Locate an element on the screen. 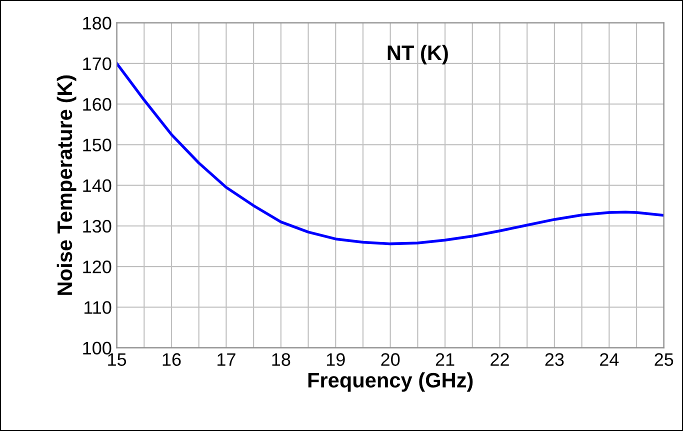 Image resolution: width=683 pixels, height=431 pixels. y-tick-label: 160 is located at coordinates (97, 104).